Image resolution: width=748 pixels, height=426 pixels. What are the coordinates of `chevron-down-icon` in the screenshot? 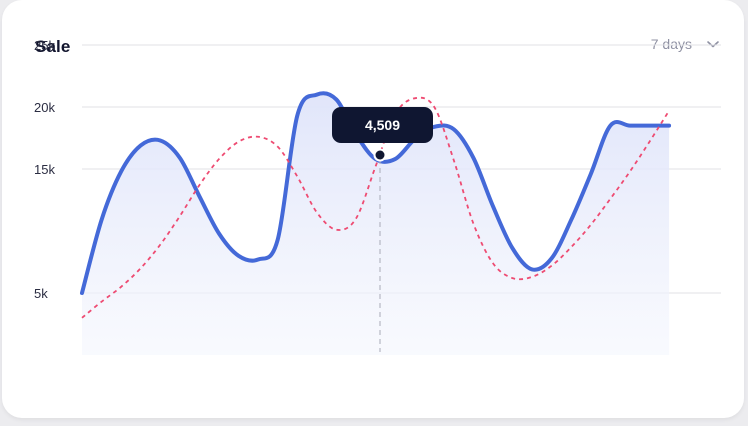 It's located at (713, 44).